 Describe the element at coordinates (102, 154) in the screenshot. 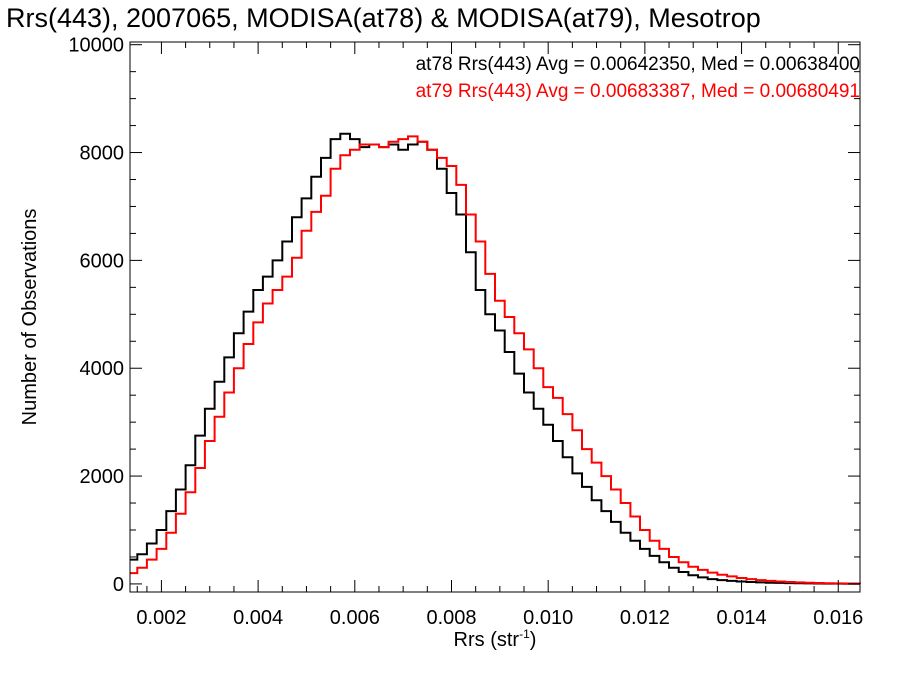

I see `y-tick-label: 8000` at that location.